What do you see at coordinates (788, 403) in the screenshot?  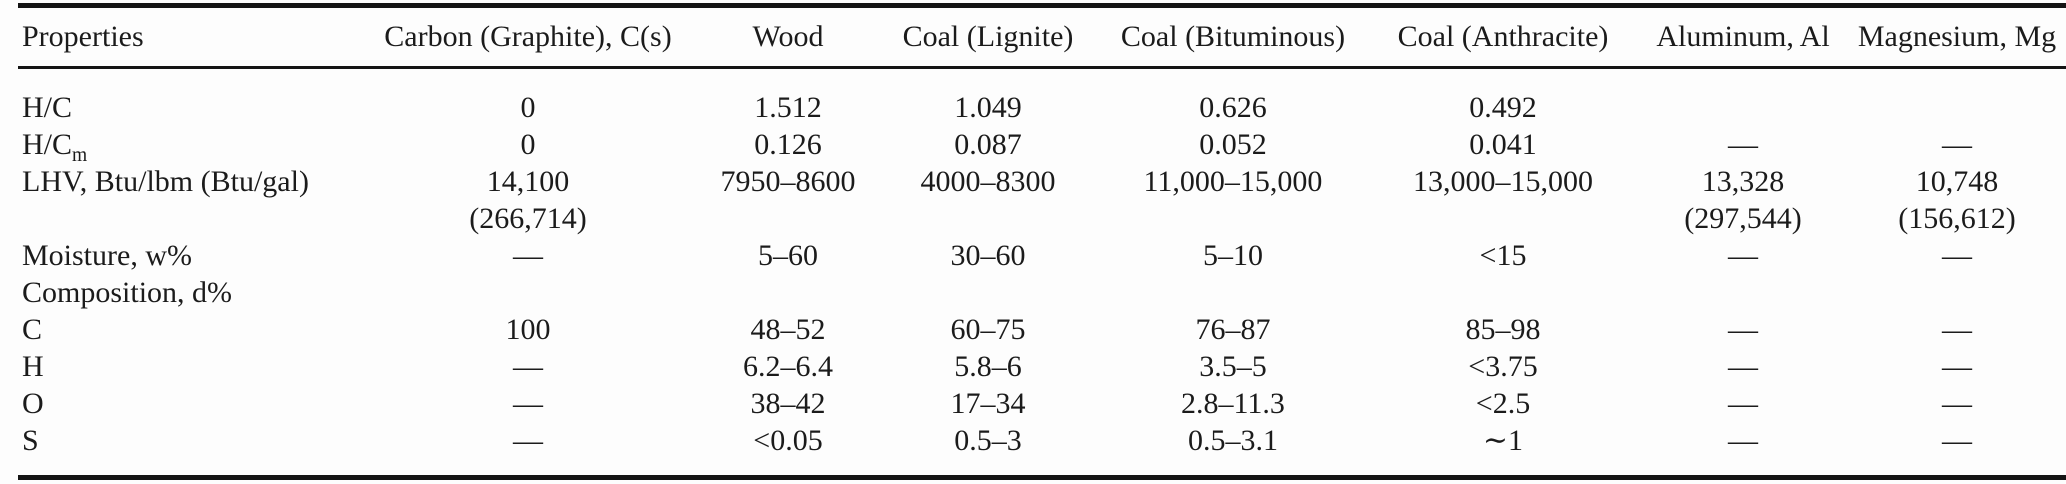 I see `table-cell: 38–42` at bounding box center [788, 403].